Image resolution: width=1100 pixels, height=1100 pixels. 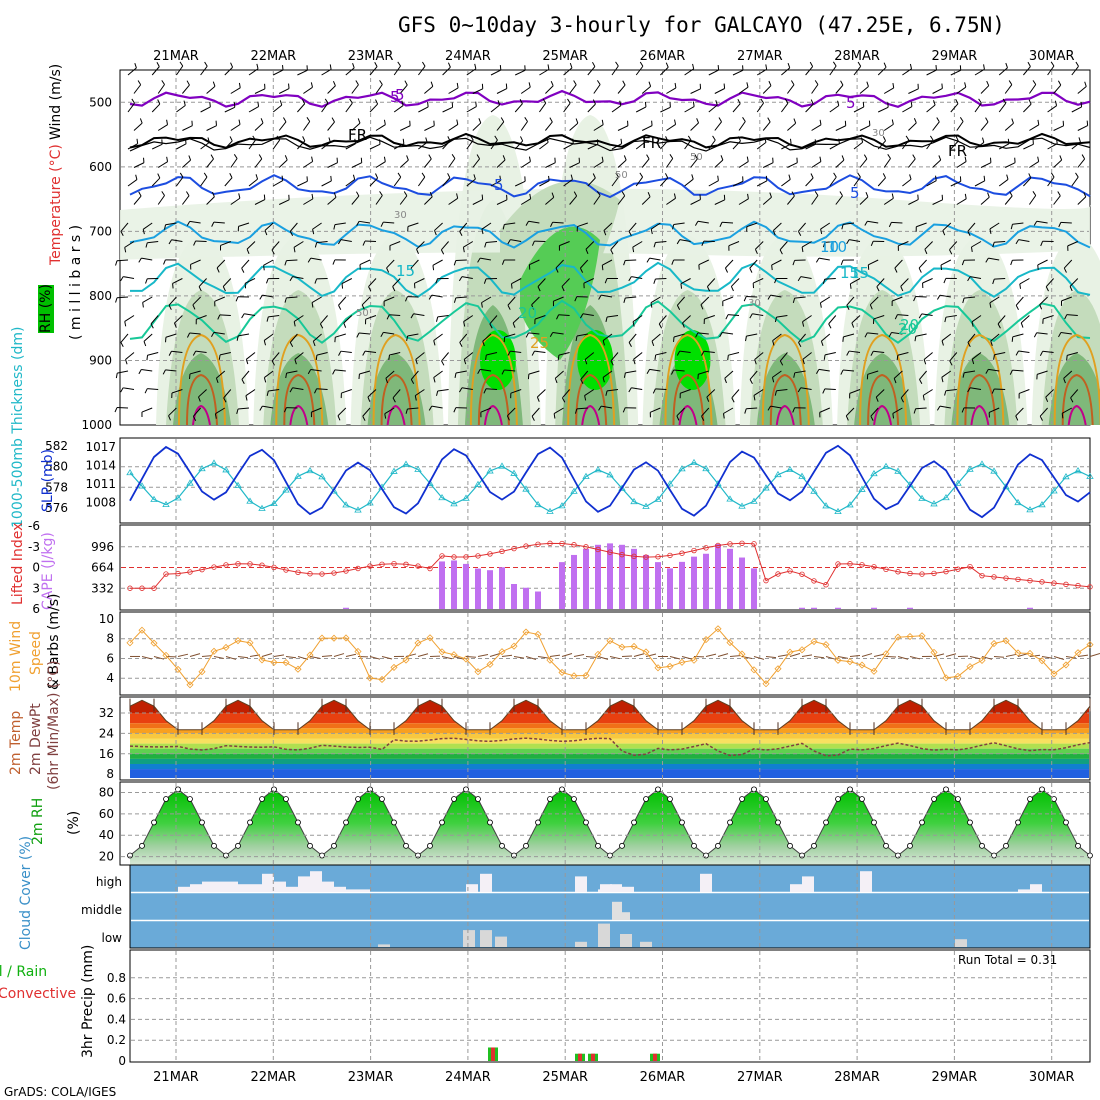 What do you see at coordinates (609, 718) in the screenshot?
I see `temp-band` at bounding box center [609, 718].